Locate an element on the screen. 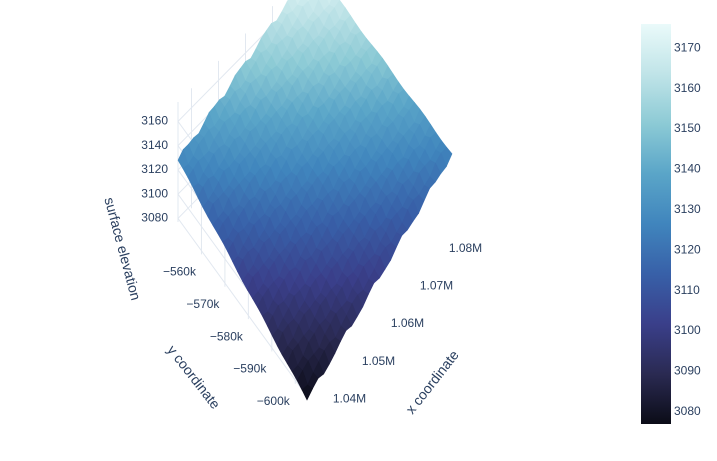  colorbar: 3080 3090 3100 3110 3120 3130 3140 3150 3160 3170 is located at coordinates (671, 224).